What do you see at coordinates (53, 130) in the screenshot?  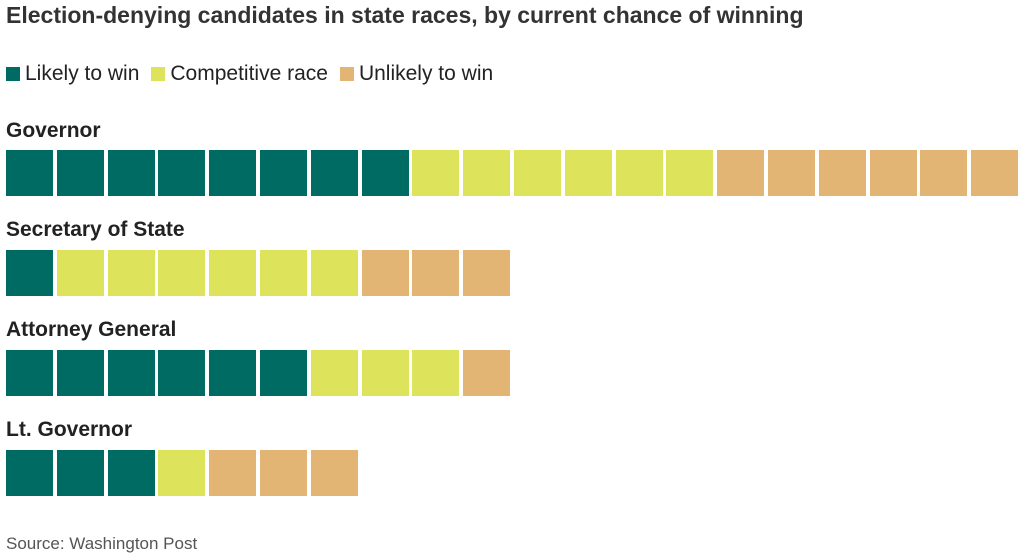 I see `category-label-governor: Governor` at bounding box center [53, 130].